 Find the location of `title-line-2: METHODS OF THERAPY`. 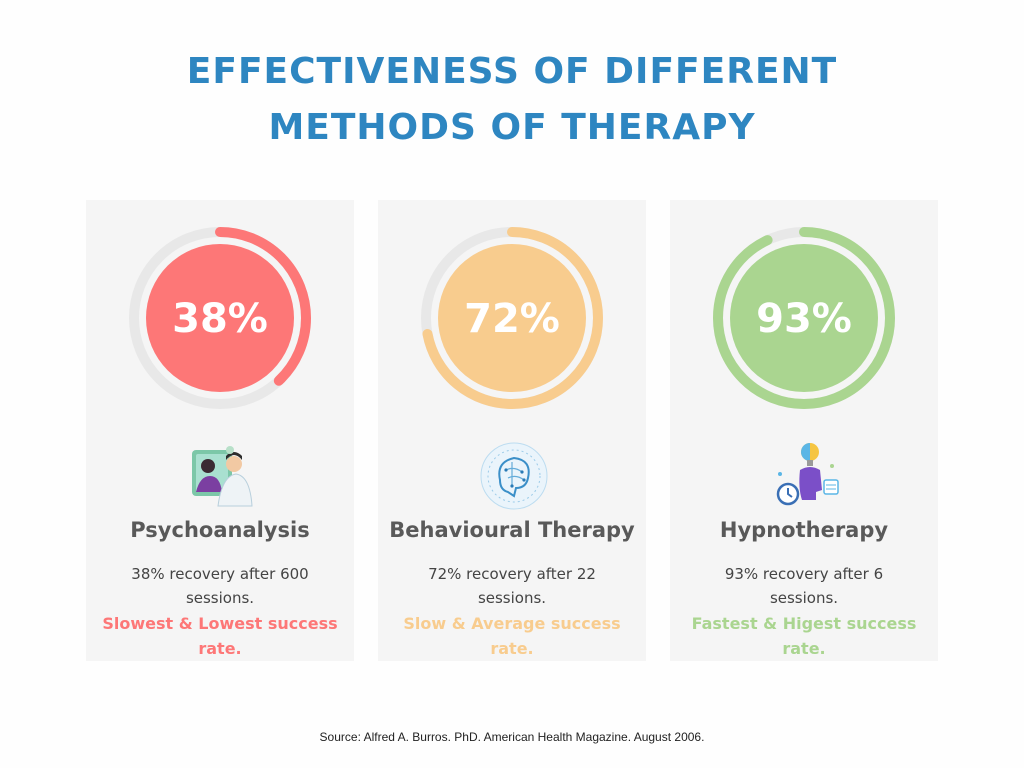

title-line-2: METHODS OF THERAPY is located at coordinates (512, 127).